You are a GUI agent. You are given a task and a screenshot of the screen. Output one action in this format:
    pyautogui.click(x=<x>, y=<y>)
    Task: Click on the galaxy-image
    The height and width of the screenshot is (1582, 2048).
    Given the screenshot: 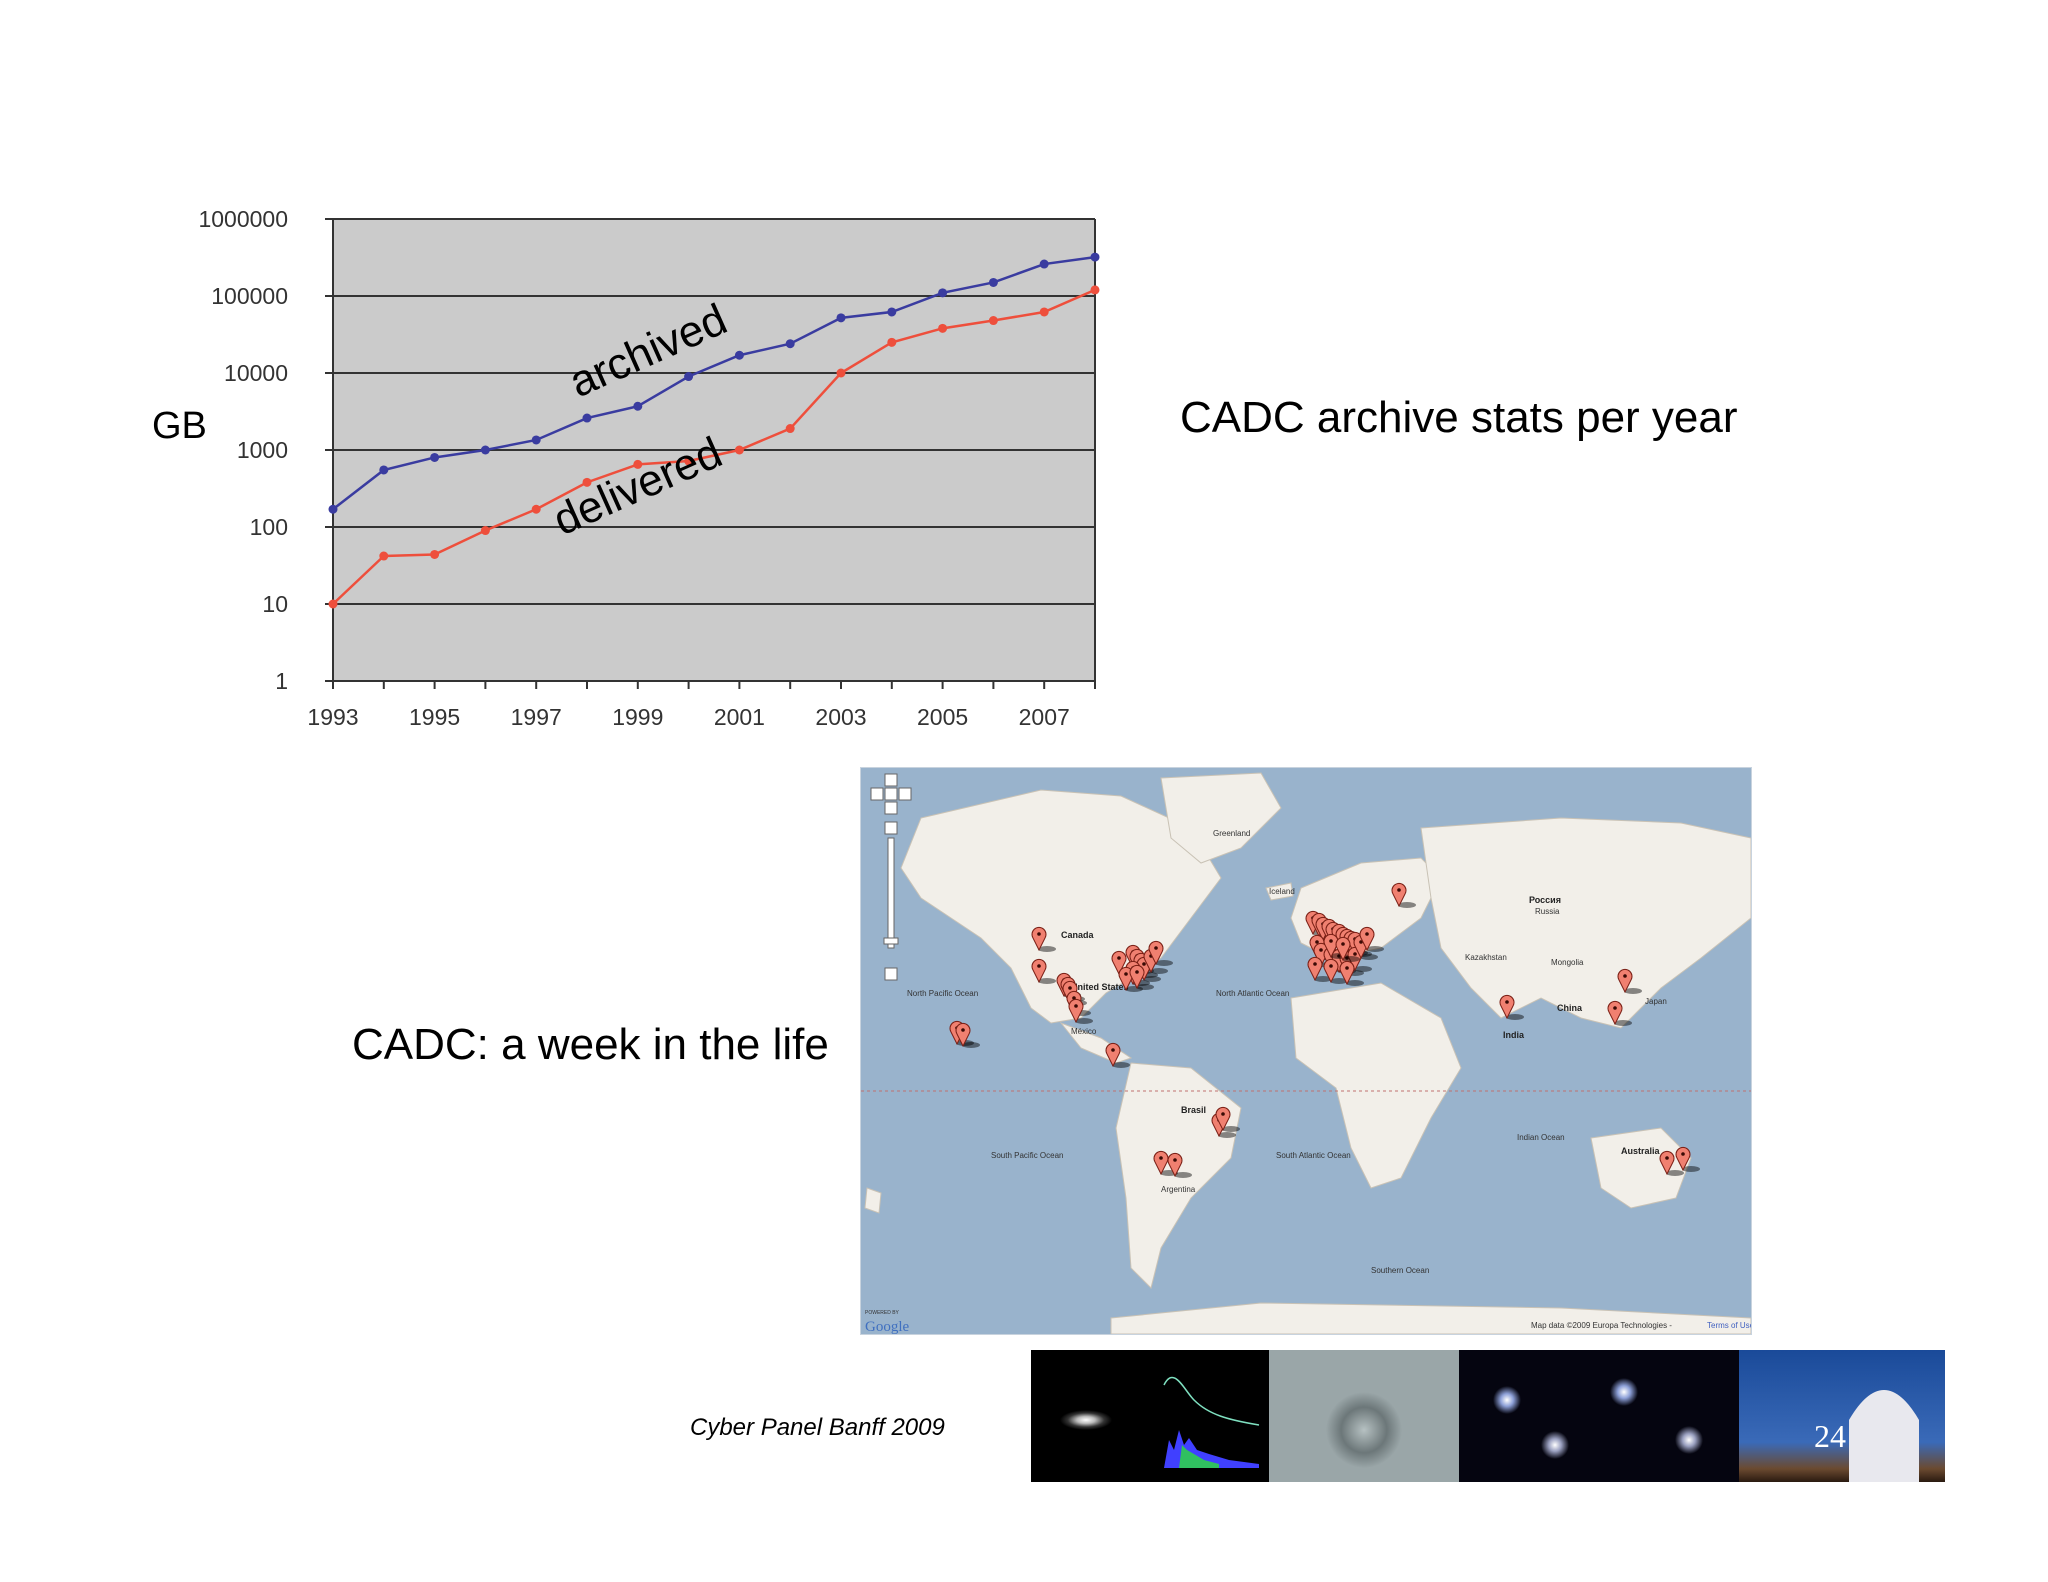 What is the action you would take?
    pyautogui.click(x=1090, y=1416)
    